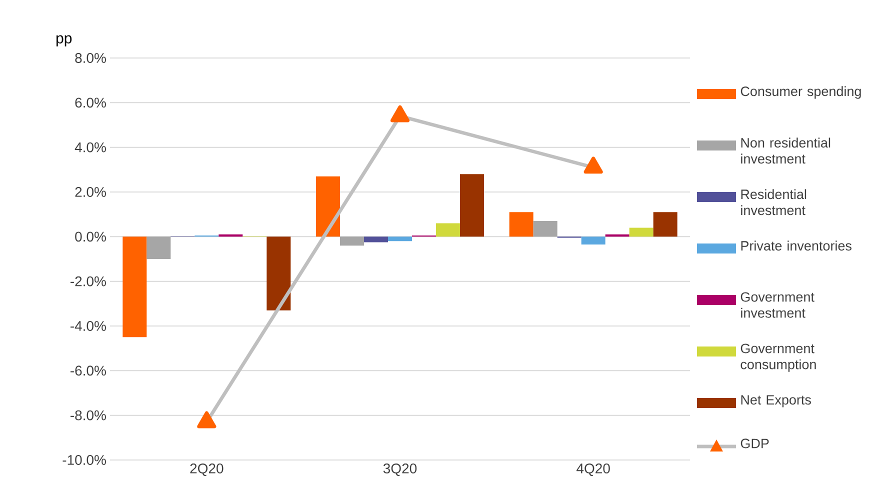  What do you see at coordinates (593, 470) in the screenshot?
I see `x-tick-label: 4Q20` at bounding box center [593, 470].